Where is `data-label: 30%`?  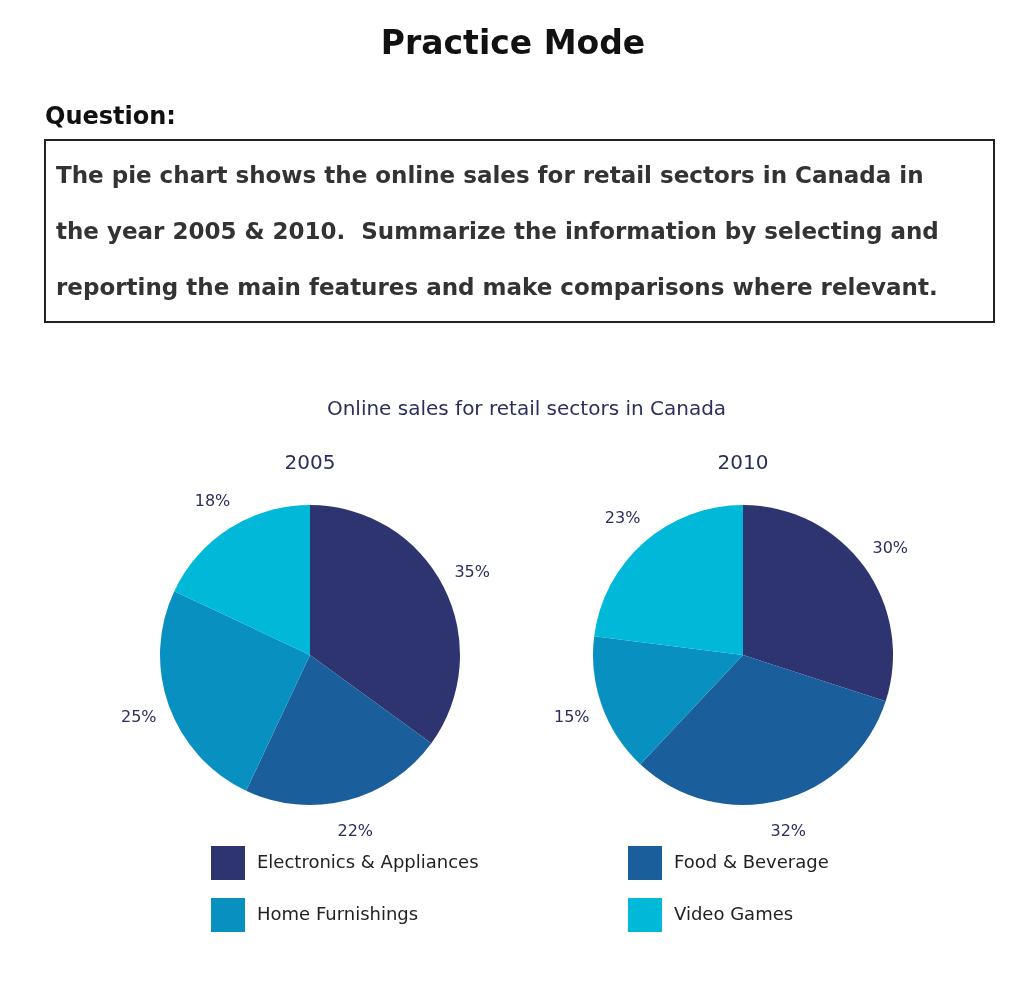 data-label: 30% is located at coordinates (890, 548).